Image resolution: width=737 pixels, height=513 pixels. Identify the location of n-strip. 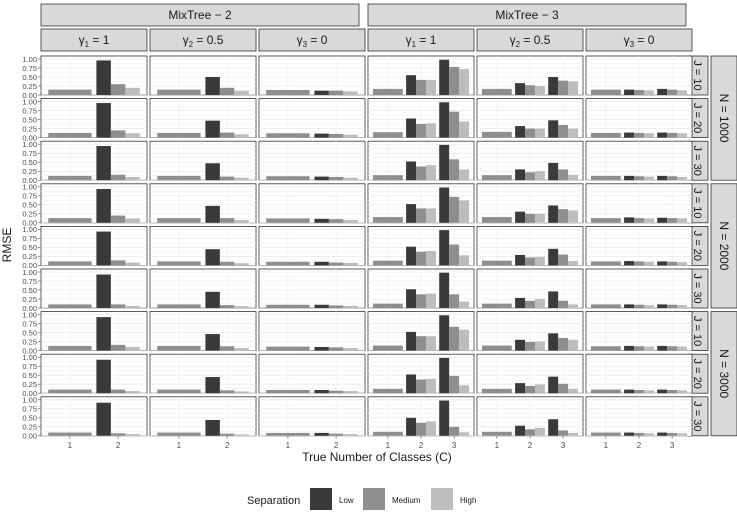
(723, 246).